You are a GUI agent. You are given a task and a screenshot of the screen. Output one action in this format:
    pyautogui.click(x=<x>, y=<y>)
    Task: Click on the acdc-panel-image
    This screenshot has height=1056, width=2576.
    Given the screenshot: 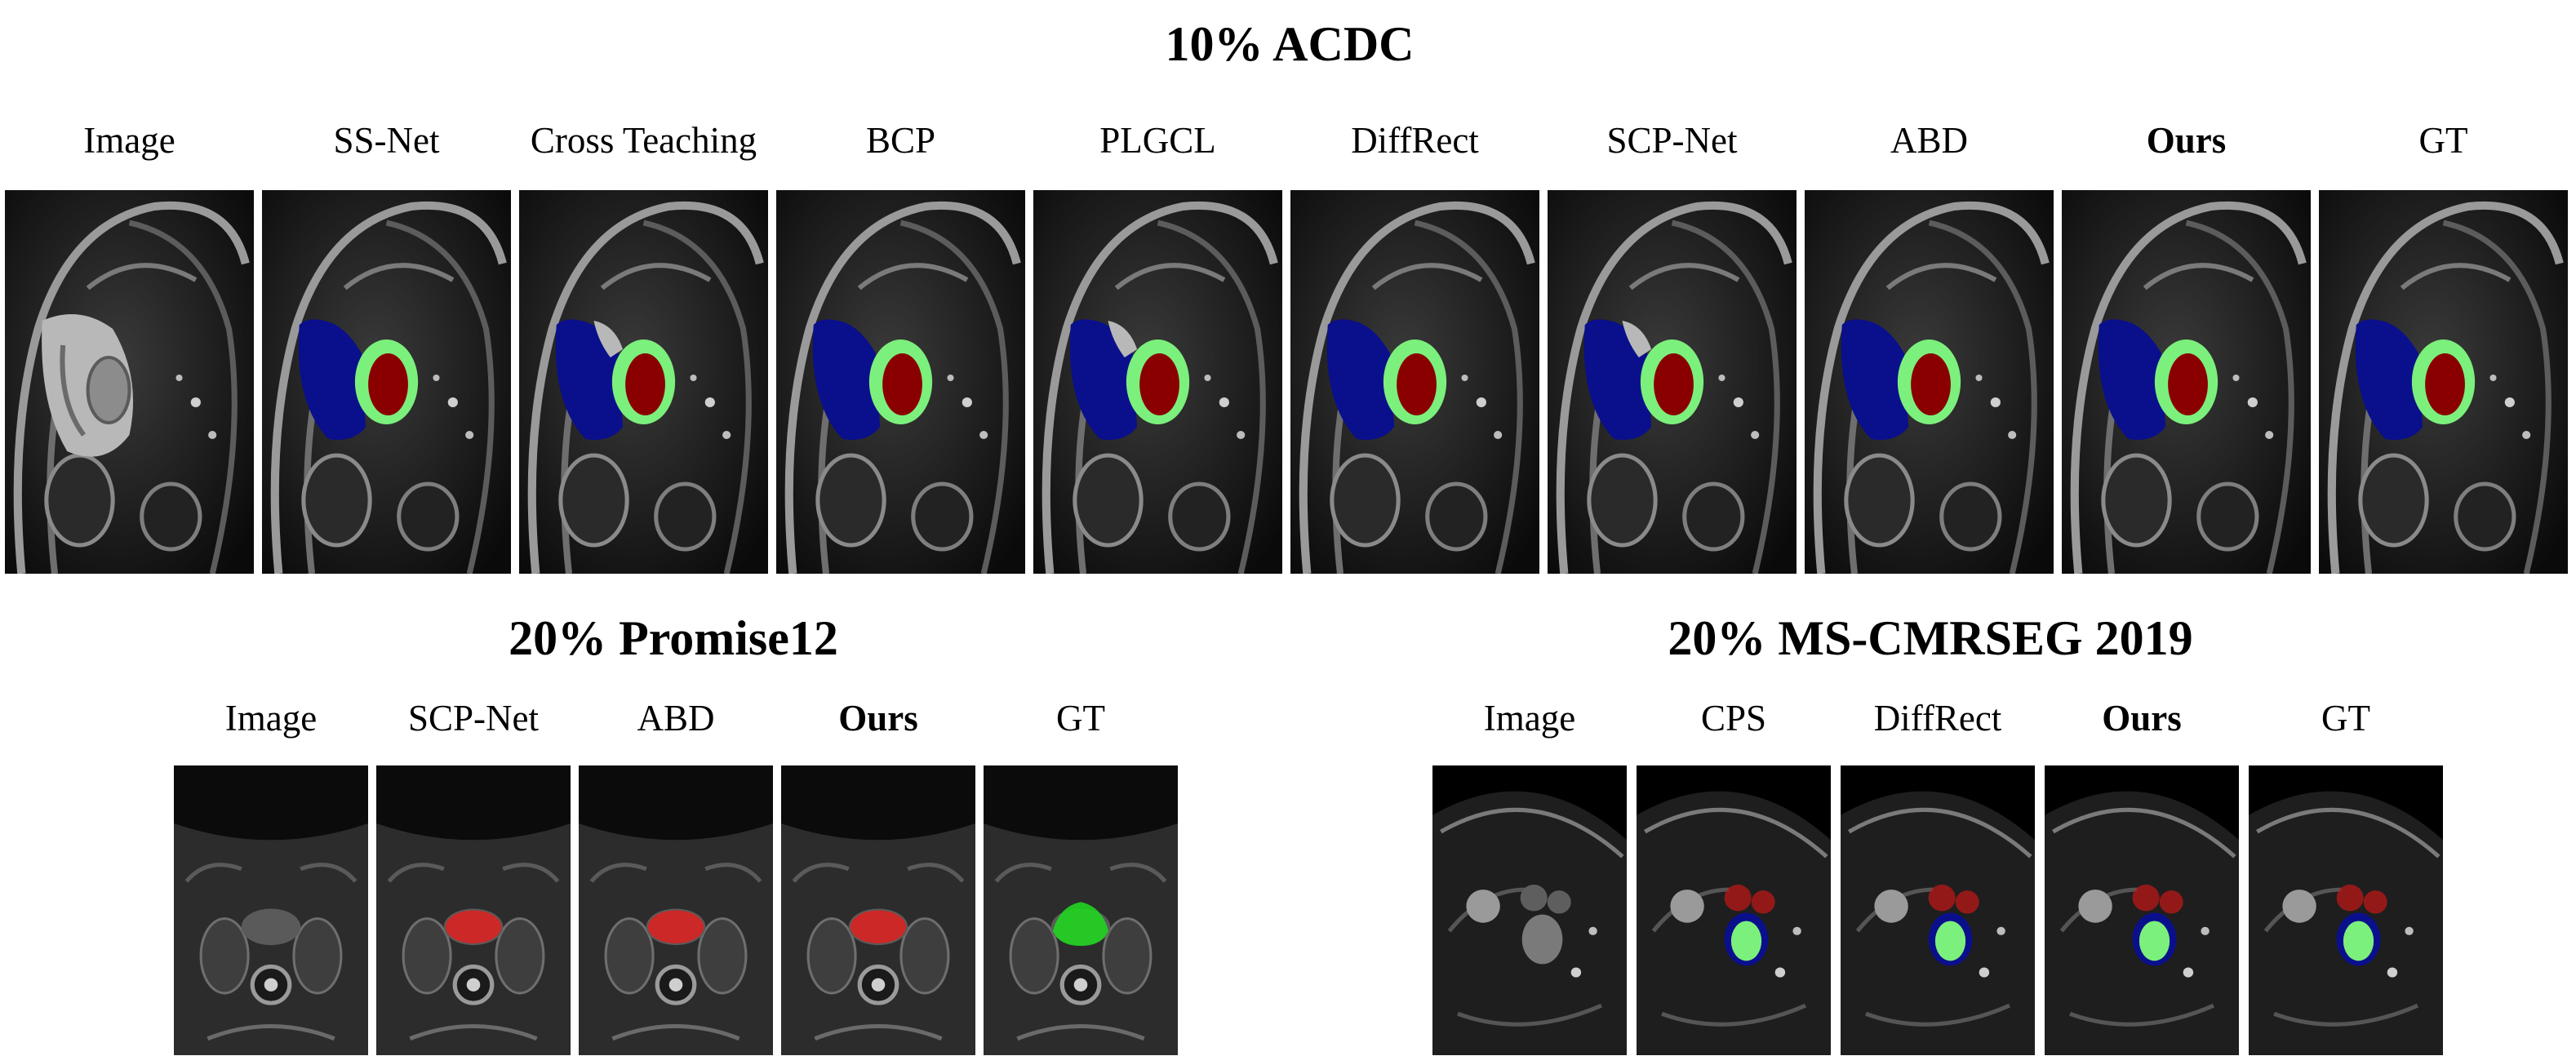 What is the action you would take?
    pyautogui.click(x=129, y=382)
    